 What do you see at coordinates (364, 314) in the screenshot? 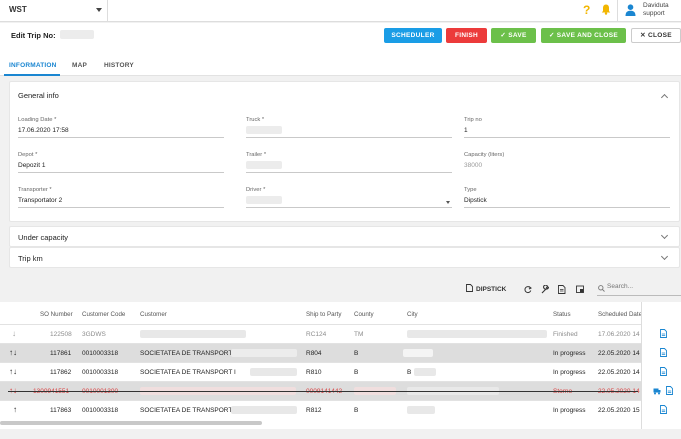
I see `column-header: County` at bounding box center [364, 314].